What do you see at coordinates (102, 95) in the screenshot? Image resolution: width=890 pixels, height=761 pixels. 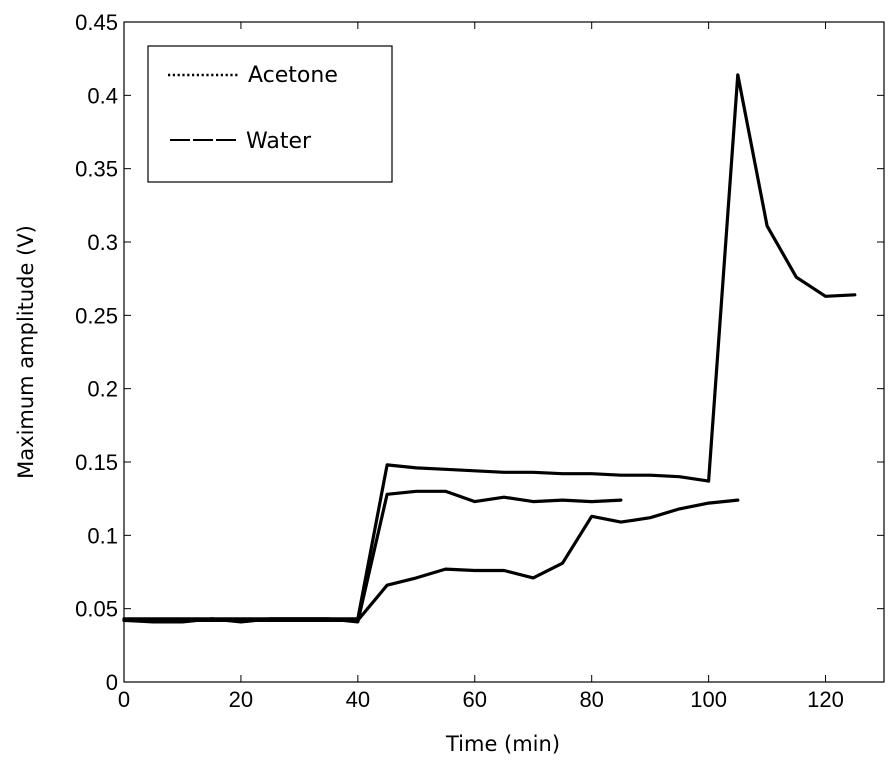 I see `y-tick-label: 0.4` at bounding box center [102, 95].